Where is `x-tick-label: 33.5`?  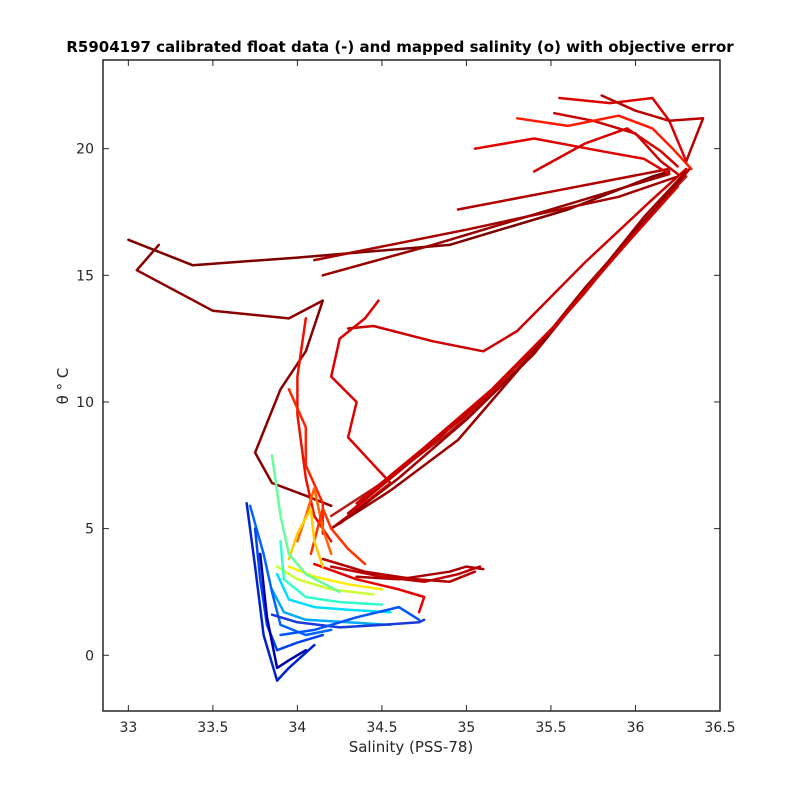 x-tick-label: 33.5 is located at coordinates (212, 728).